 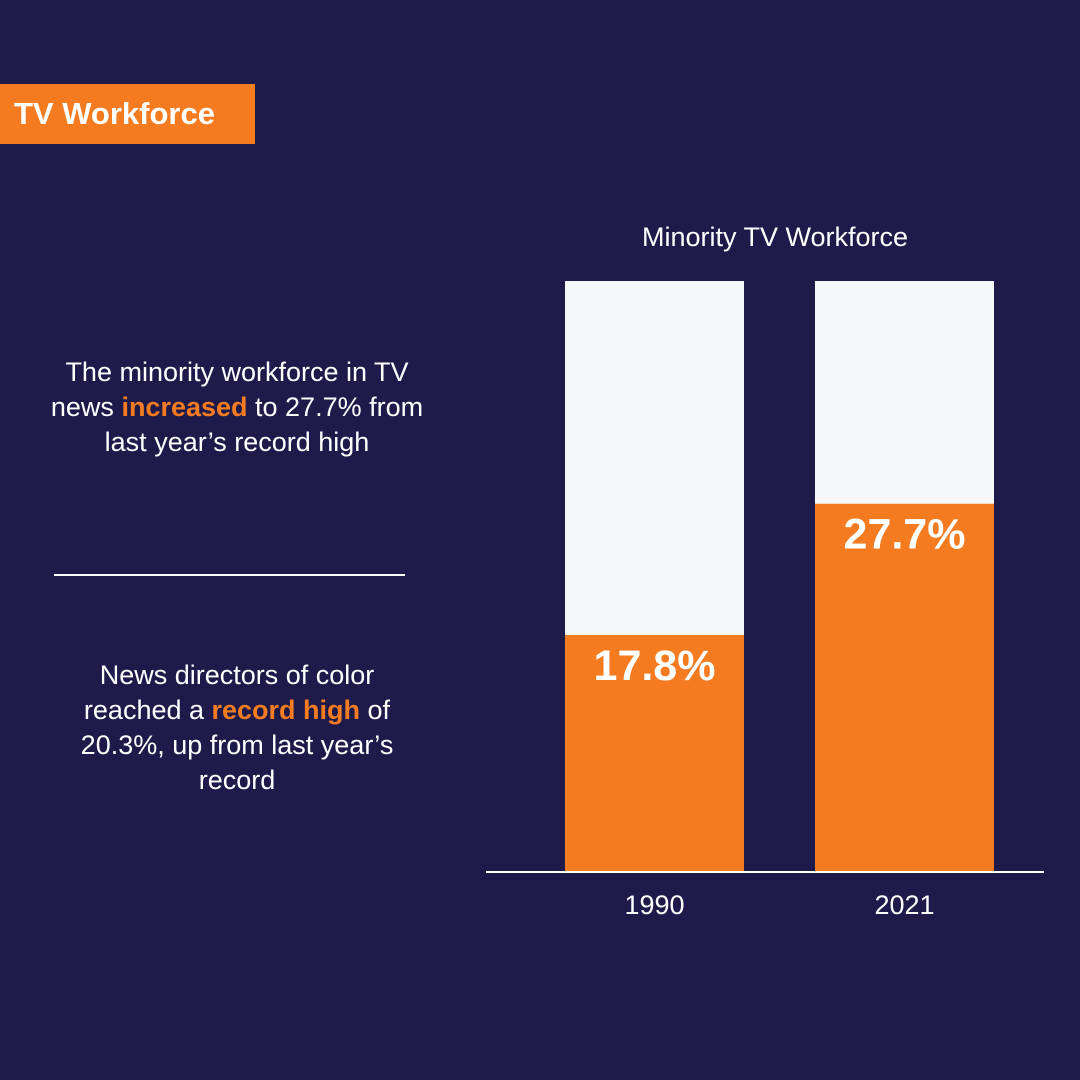 I want to click on fact-note-highlight: record high, so click(x=286, y=710).